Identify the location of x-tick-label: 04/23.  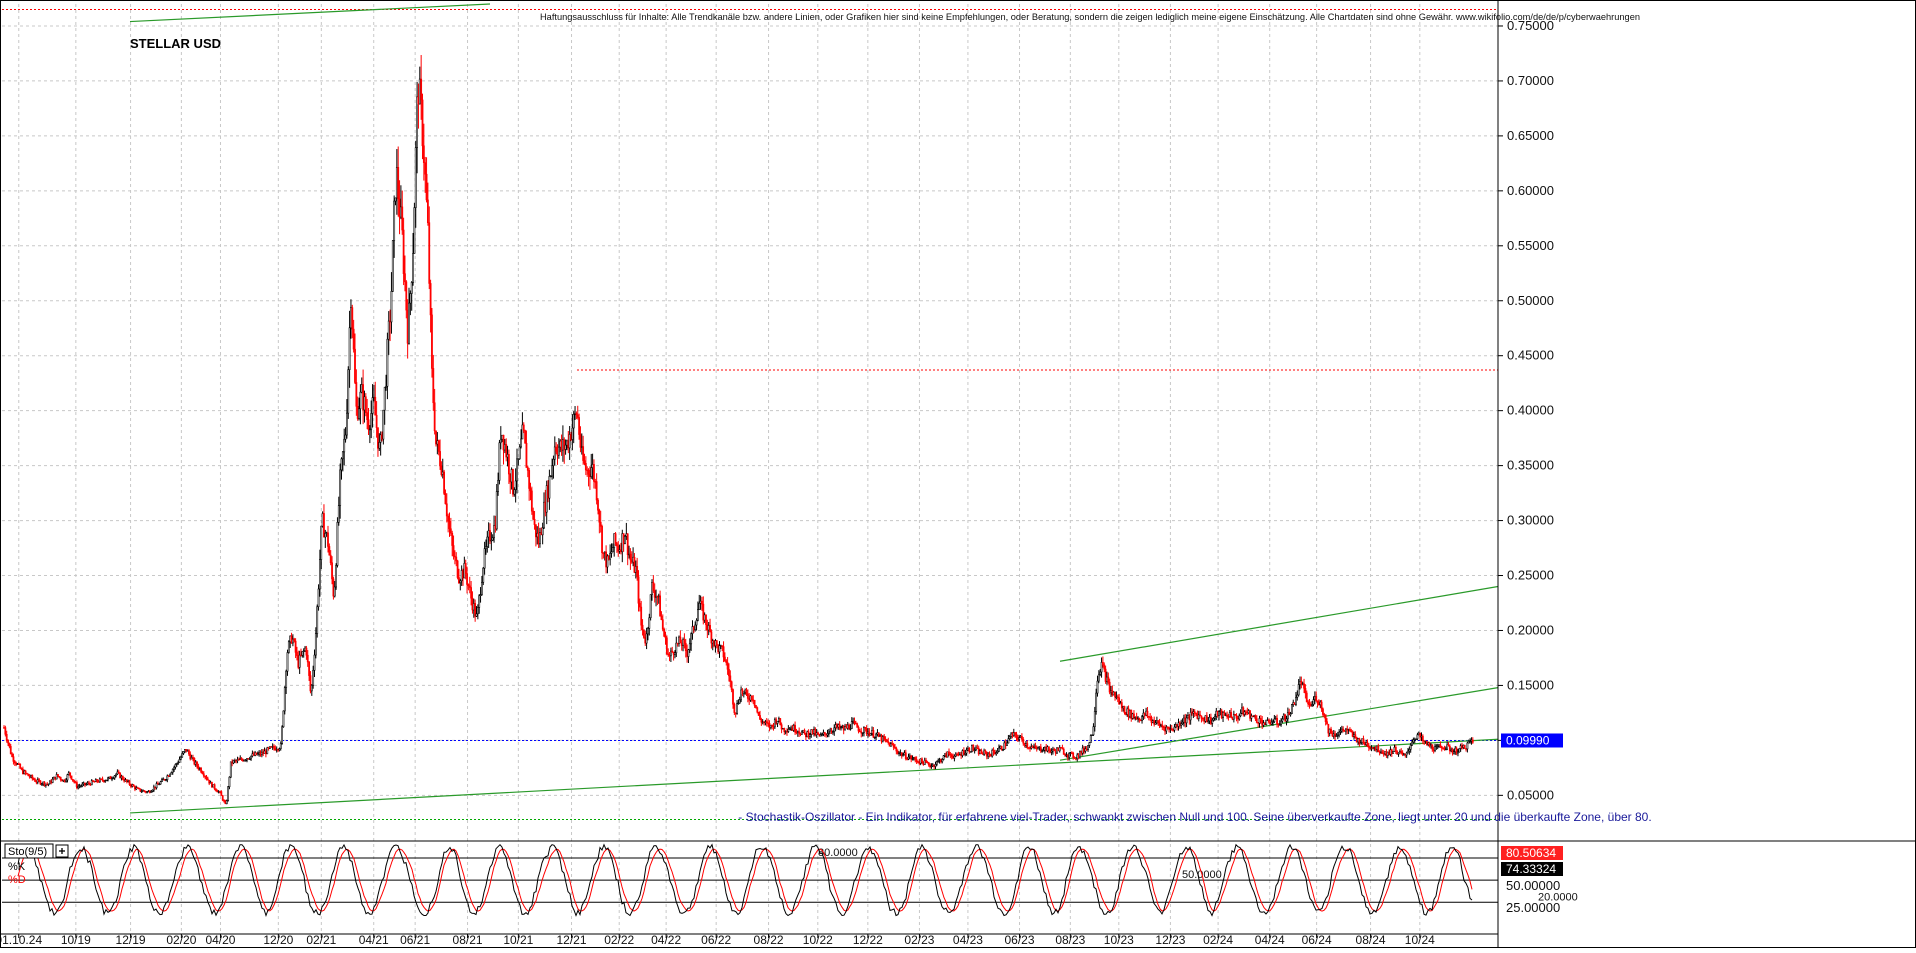
(968, 940).